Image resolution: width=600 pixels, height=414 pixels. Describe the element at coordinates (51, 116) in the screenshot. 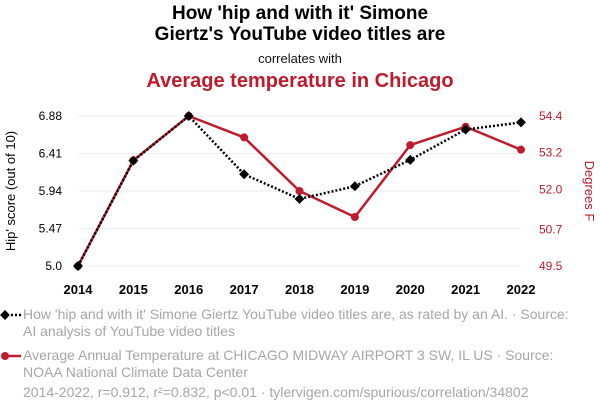

I see `left-tick-label: 6.88` at that location.